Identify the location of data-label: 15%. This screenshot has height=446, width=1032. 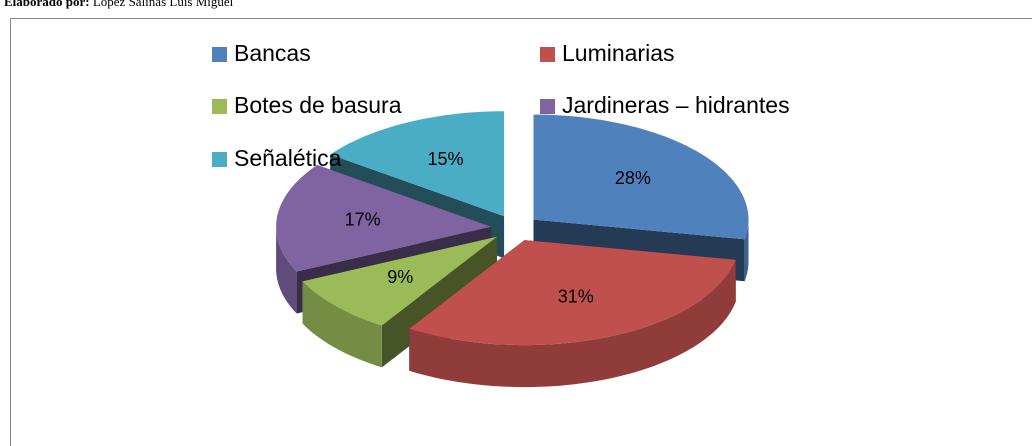
(446, 159).